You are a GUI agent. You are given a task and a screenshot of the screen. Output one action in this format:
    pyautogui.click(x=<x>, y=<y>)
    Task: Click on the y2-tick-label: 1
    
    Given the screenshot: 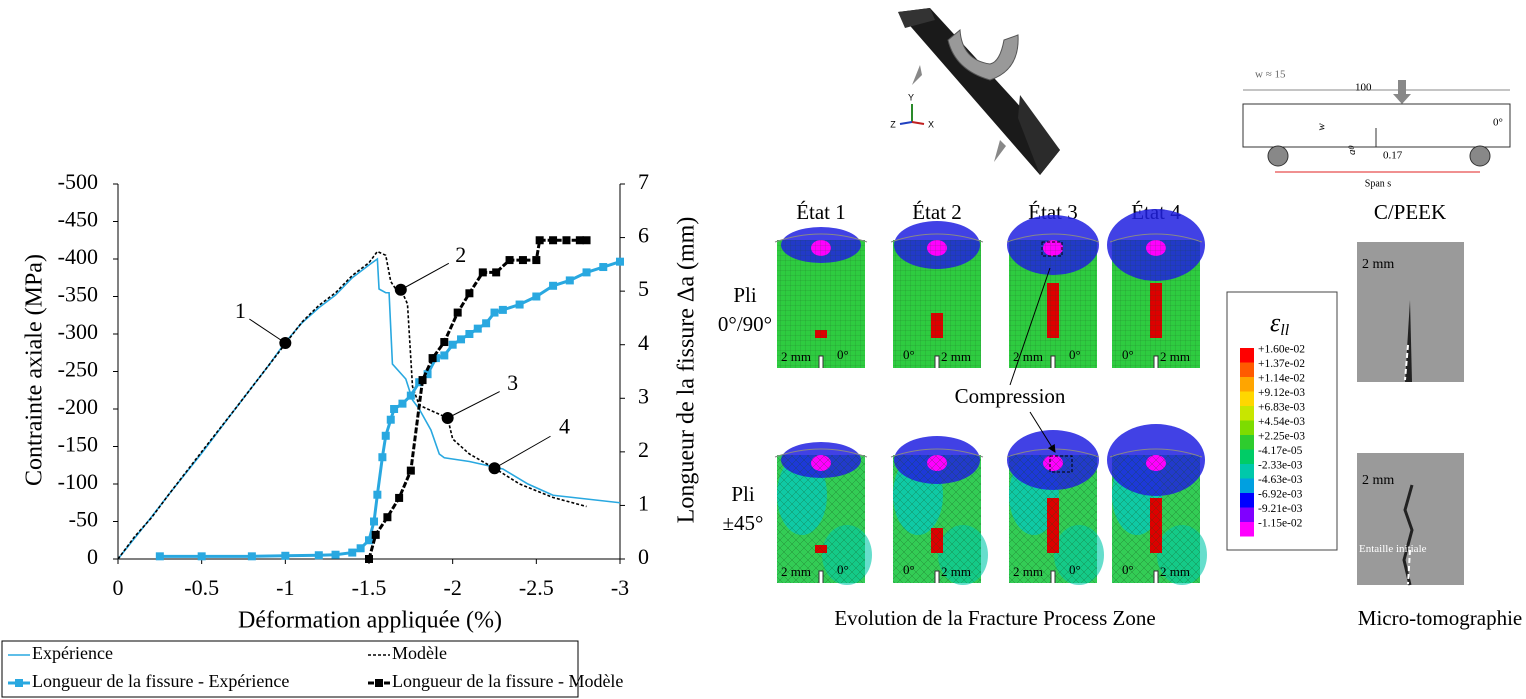 What is the action you would take?
    pyautogui.click(x=643, y=502)
    